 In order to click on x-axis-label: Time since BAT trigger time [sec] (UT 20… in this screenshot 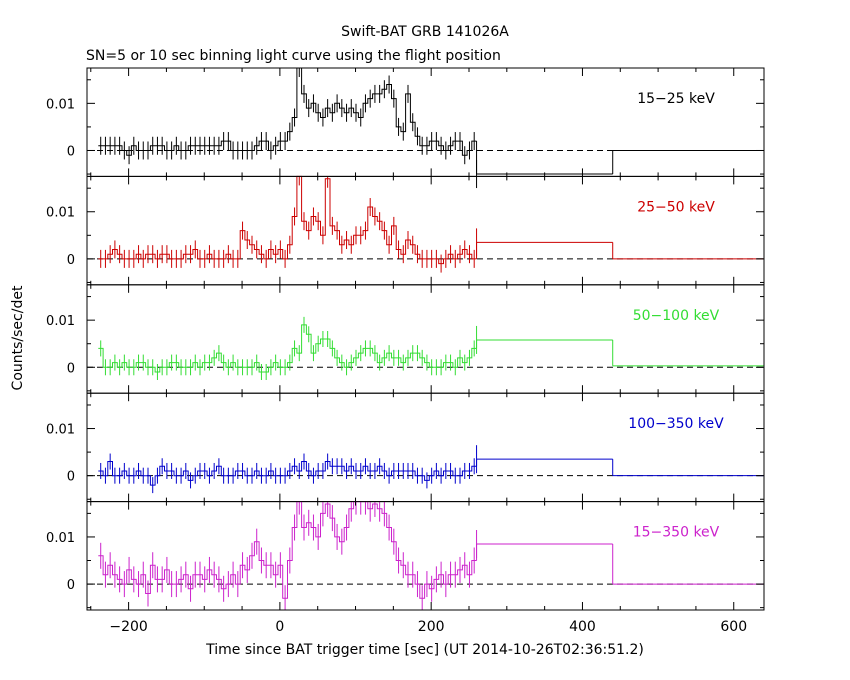, I will do `click(424, 650)`.